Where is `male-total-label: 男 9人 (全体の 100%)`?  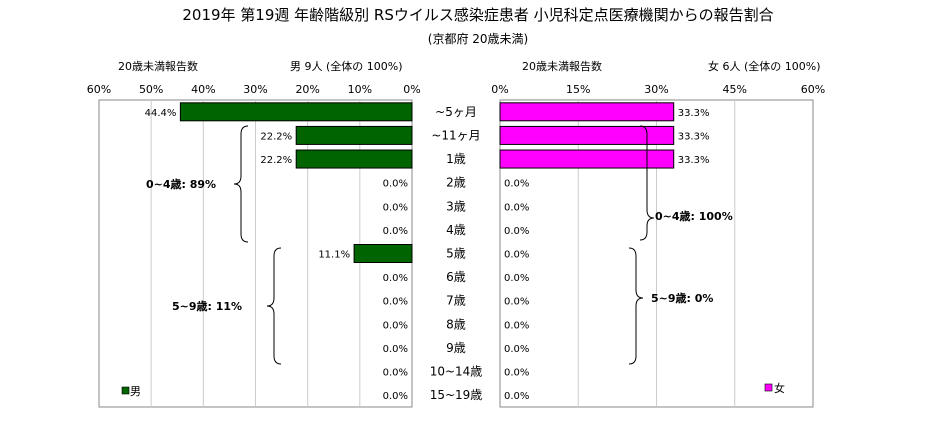 male-total-label: 男 9人 (全体の 100%) is located at coordinates (346, 66).